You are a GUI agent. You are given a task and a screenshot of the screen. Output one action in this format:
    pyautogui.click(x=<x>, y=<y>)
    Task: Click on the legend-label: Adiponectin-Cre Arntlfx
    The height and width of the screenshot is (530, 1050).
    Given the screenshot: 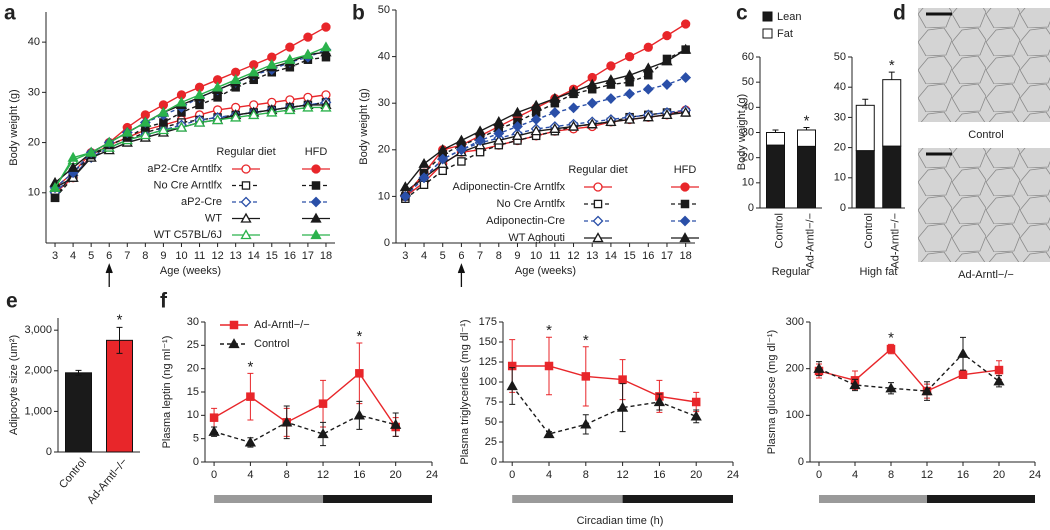 What is the action you would take?
    pyautogui.click(x=509, y=187)
    